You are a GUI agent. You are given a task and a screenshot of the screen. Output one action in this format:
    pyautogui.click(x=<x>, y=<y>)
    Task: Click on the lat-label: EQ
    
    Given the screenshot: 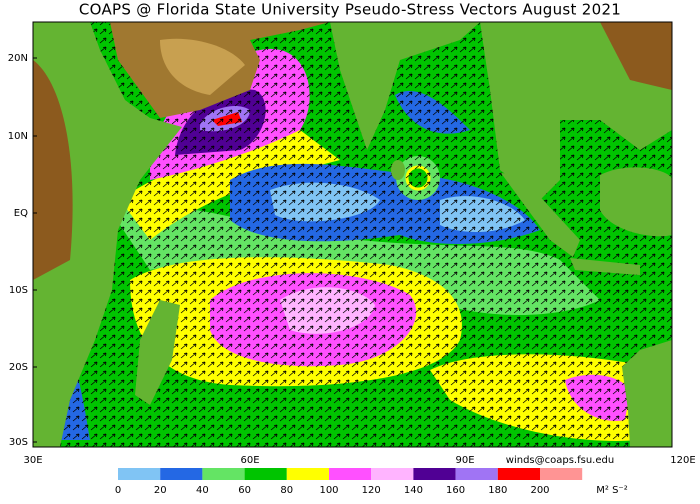 What is the action you would take?
    pyautogui.click(x=21, y=213)
    